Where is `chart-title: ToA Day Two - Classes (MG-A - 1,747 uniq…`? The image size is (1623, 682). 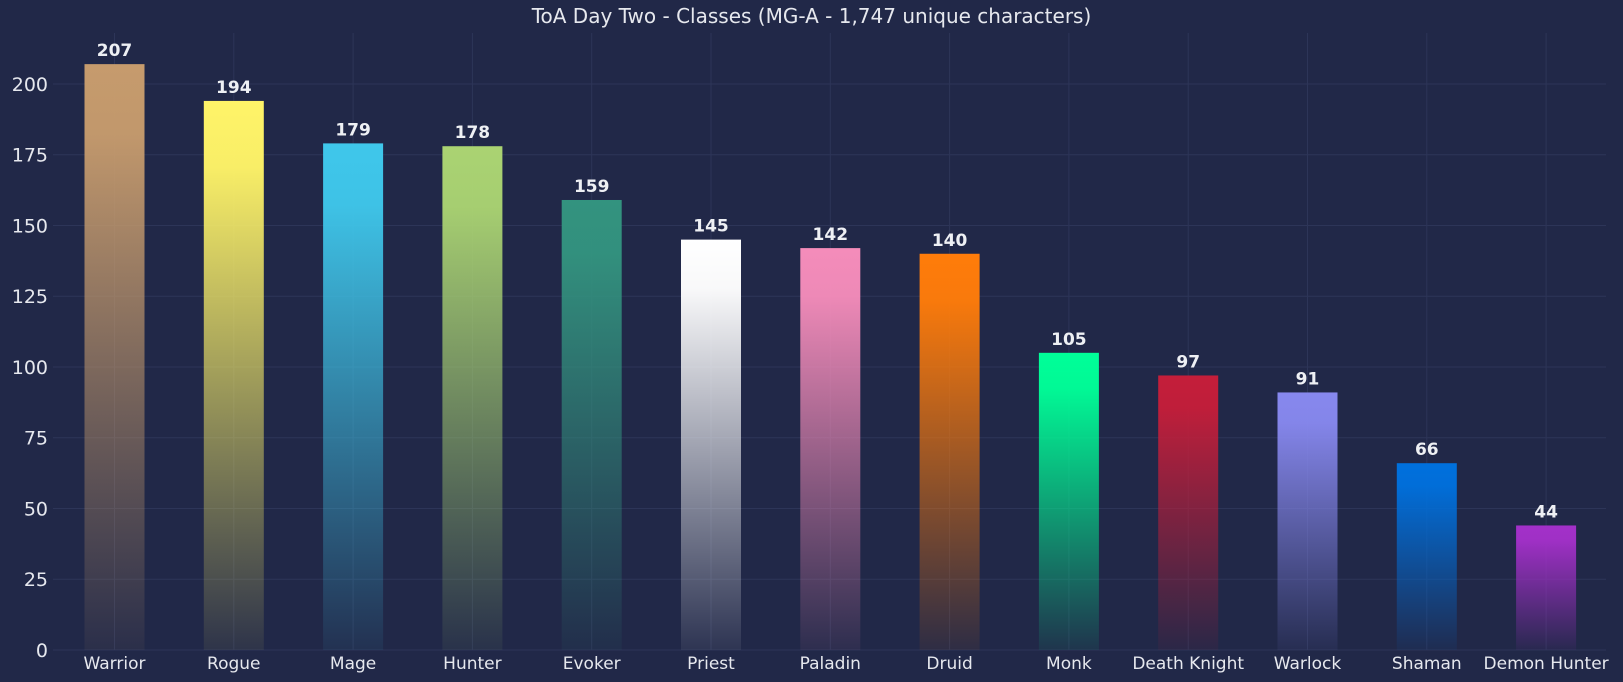
chart-title: ToA Day Two - Classes (MG-A - 1,747 uniq… is located at coordinates (811, 16).